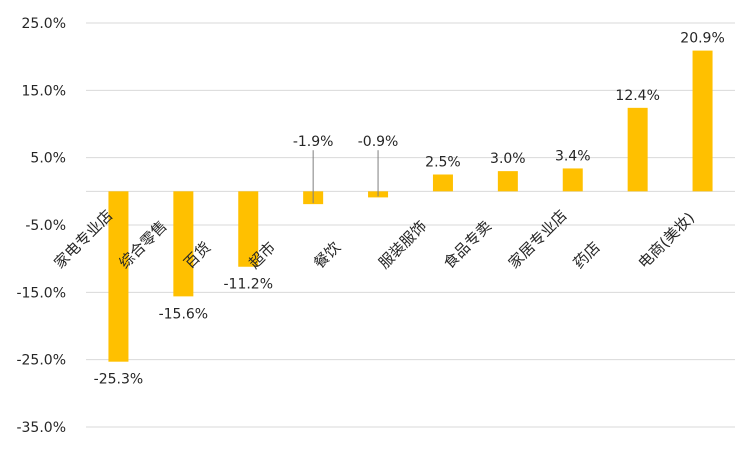  What do you see at coordinates (44, 91) in the screenshot?
I see `y-tick-label: 15.0%` at bounding box center [44, 91].